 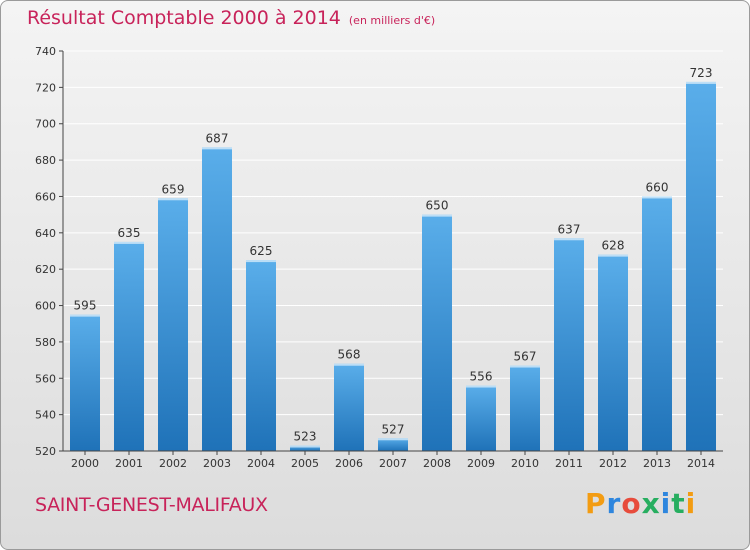 What do you see at coordinates (437, 463) in the screenshot?
I see `x-tick-label: 2008` at bounding box center [437, 463].